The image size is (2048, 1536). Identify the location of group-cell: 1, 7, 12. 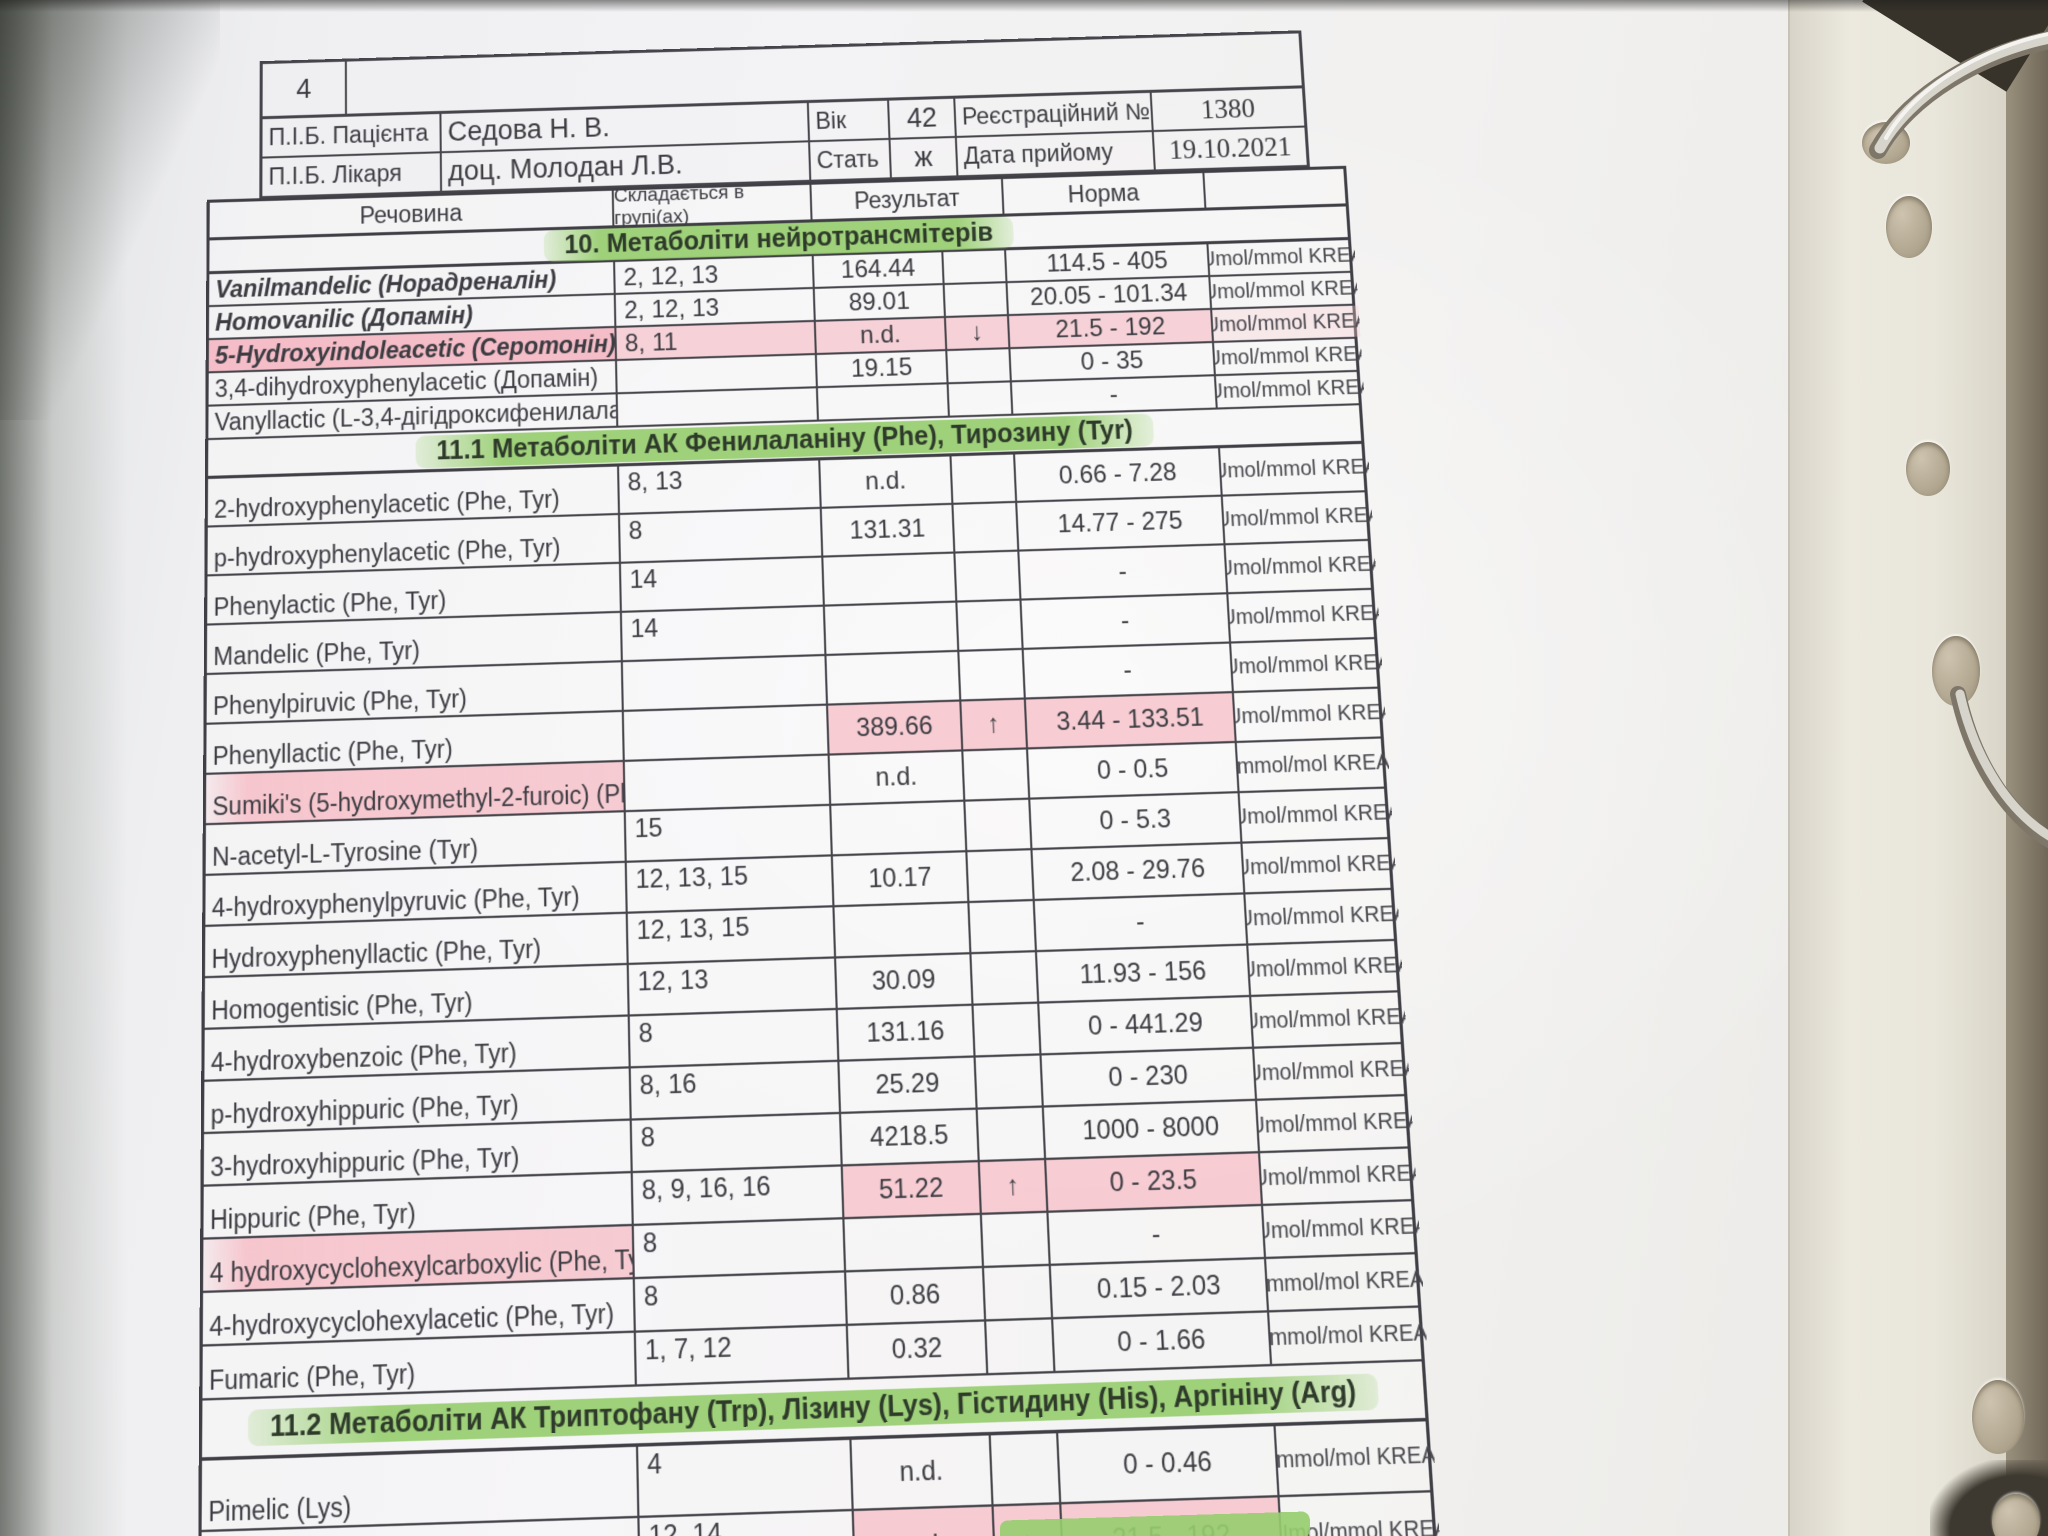
(742, 1355).